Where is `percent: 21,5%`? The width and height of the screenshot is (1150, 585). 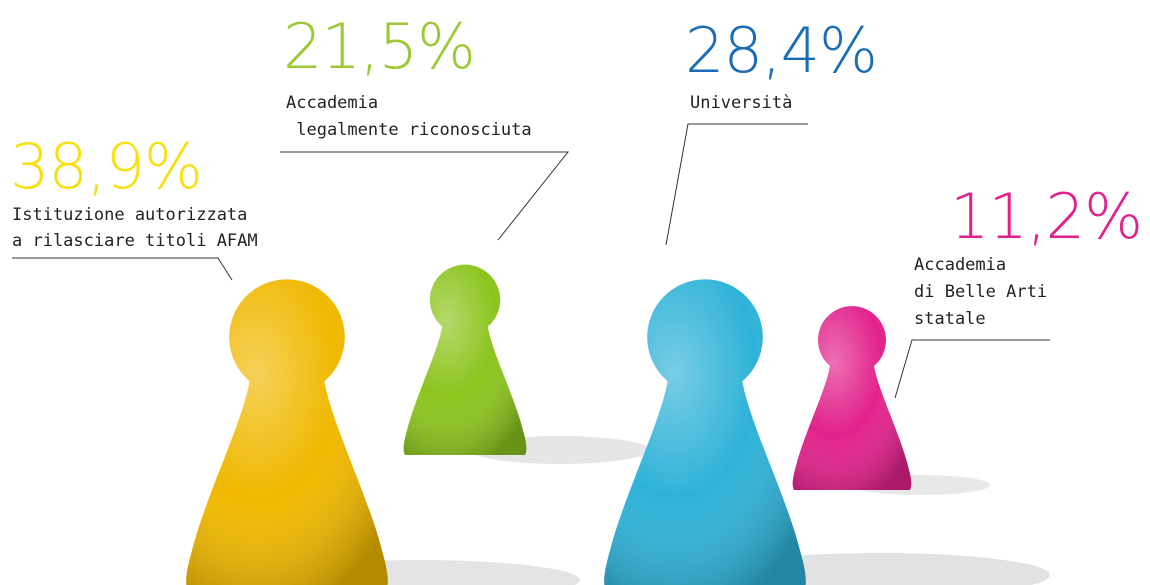 percent: 21,5% is located at coordinates (379, 46).